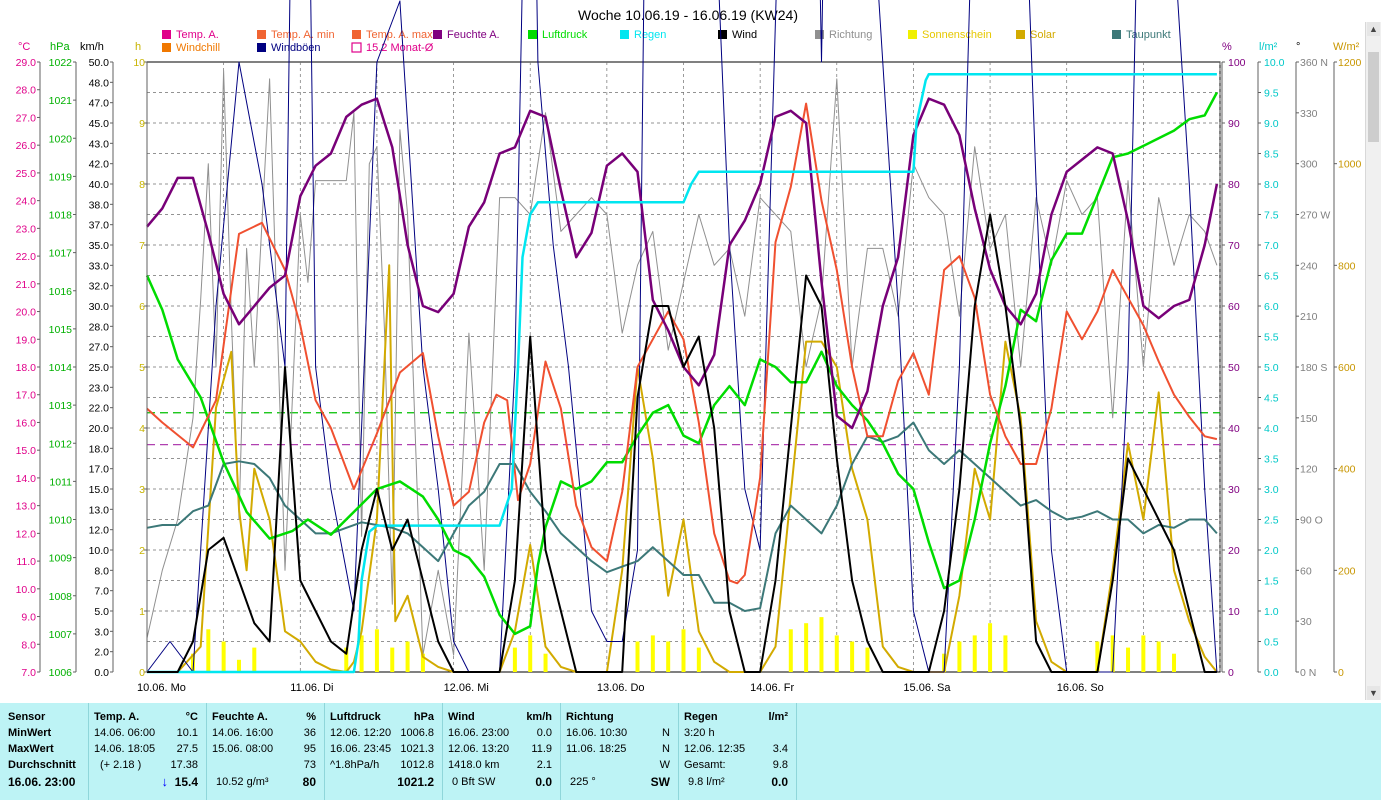  I want to click on celsius-axis-tick-label: 13.0, so click(26, 507).